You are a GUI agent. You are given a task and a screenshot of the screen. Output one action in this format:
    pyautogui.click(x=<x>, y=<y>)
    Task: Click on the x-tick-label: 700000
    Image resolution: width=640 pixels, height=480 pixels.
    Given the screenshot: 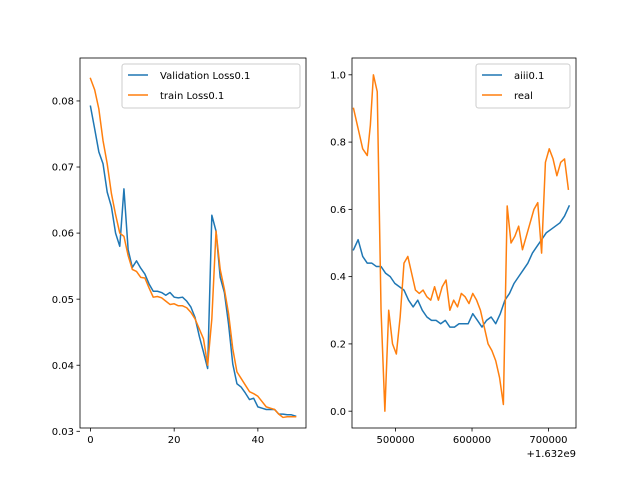 What is the action you would take?
    pyautogui.click(x=548, y=440)
    